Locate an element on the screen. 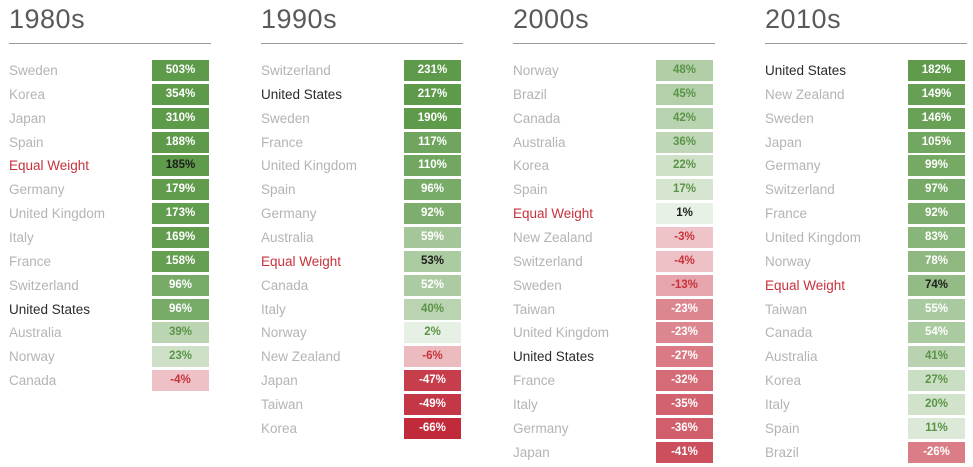 The width and height of the screenshot is (973, 467). return-value-cell: 99% is located at coordinates (936, 166).